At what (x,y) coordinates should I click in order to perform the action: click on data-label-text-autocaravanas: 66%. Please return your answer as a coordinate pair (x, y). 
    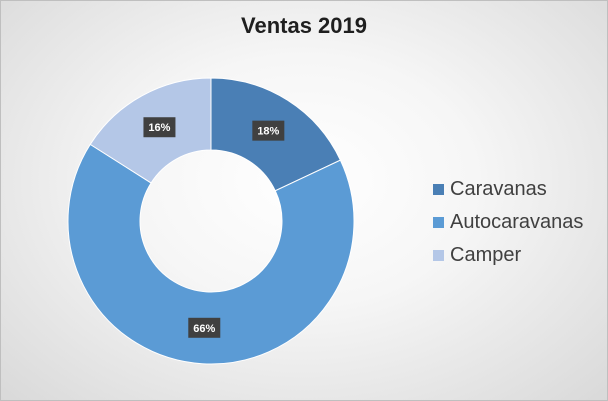
    Looking at the image, I should click on (204, 329).